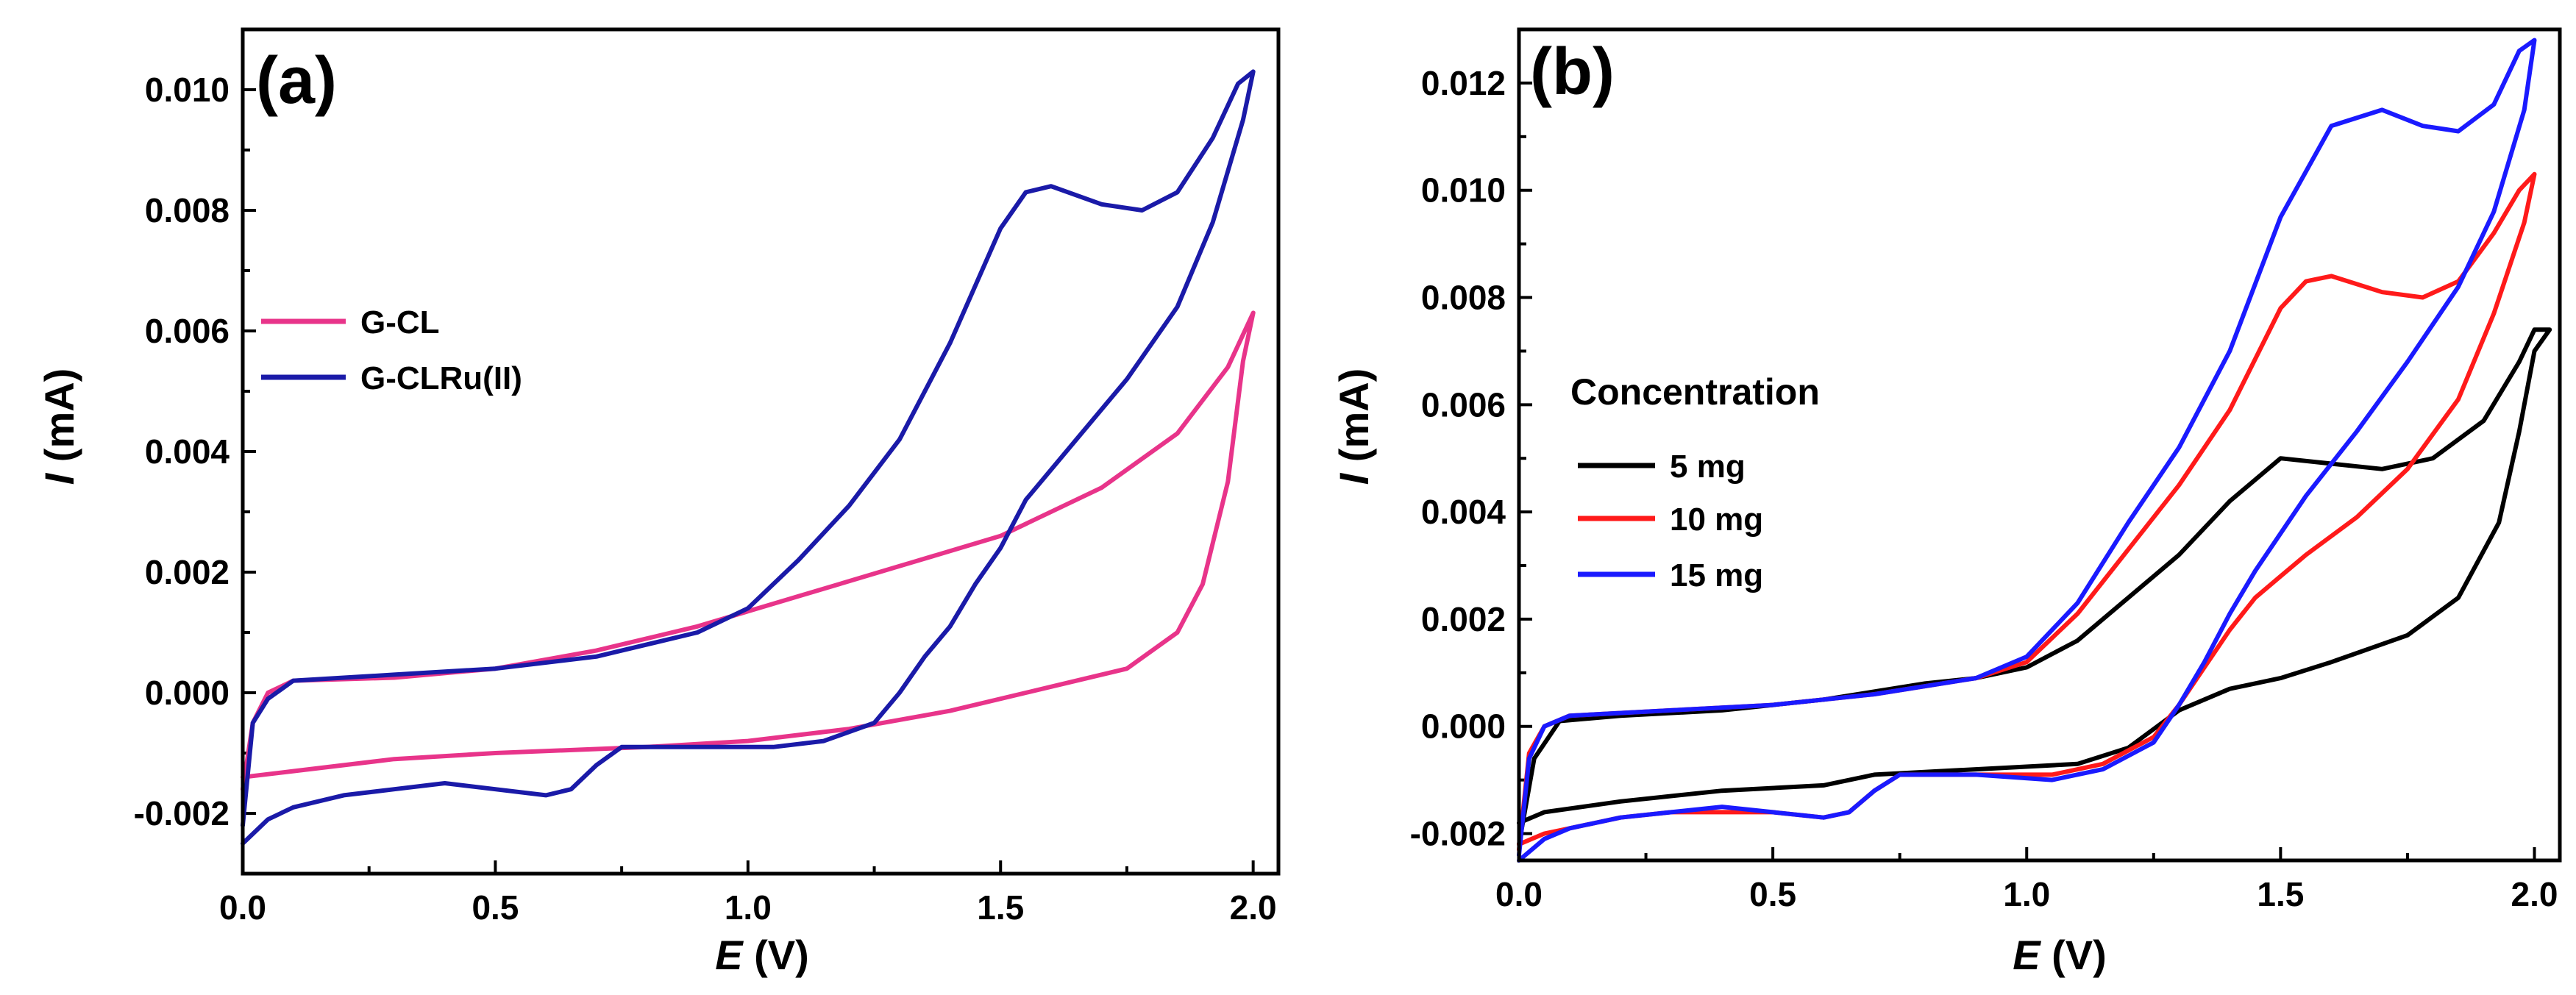 Image resolution: width=2576 pixels, height=995 pixels. Describe the element at coordinates (1253, 907) in the screenshot. I see `panel-a-x-tick-label: 2.0` at that location.